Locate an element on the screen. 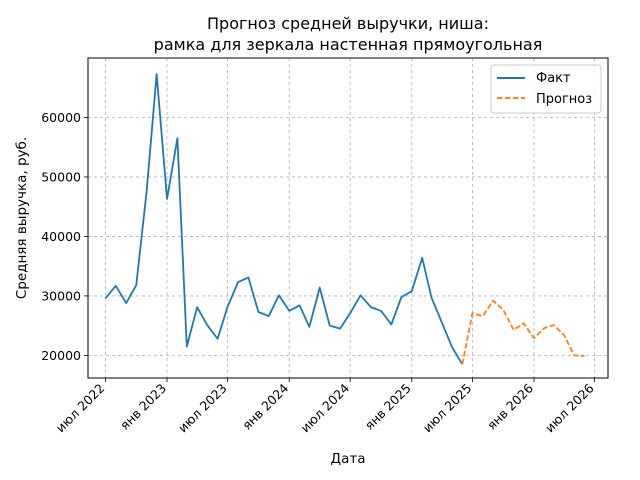  legend: Факт Прогноз is located at coordinates (546, 89).